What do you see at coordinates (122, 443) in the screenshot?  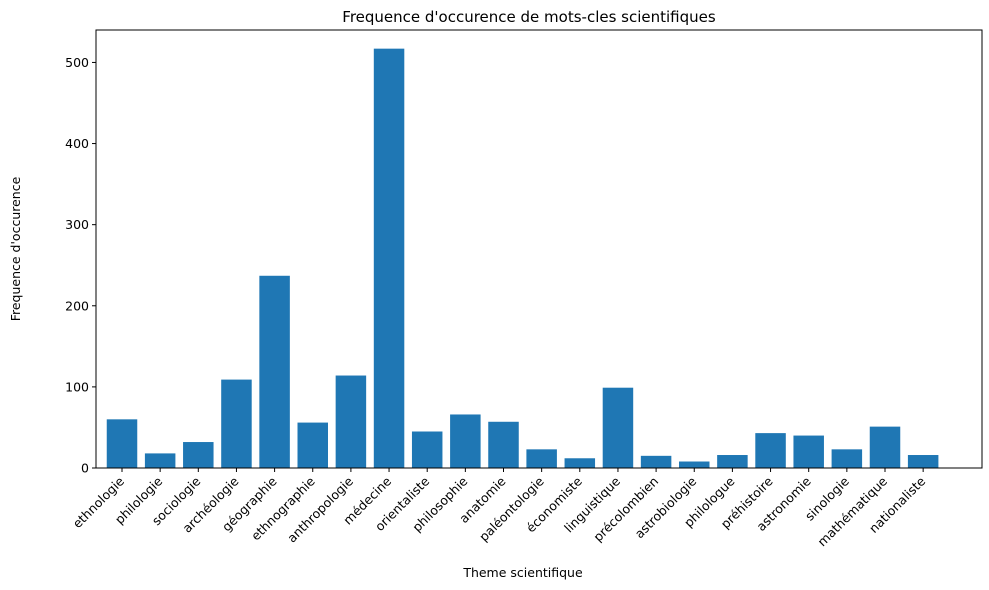 I see `bar-ethnologie` at bounding box center [122, 443].